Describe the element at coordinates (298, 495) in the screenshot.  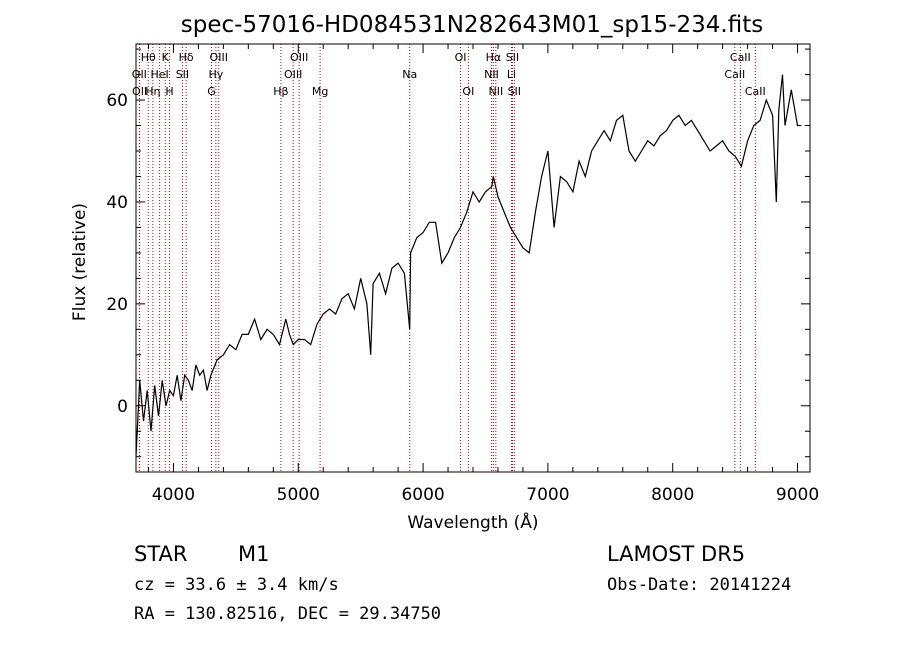
I see `x-tick-label: 5000` at that location.